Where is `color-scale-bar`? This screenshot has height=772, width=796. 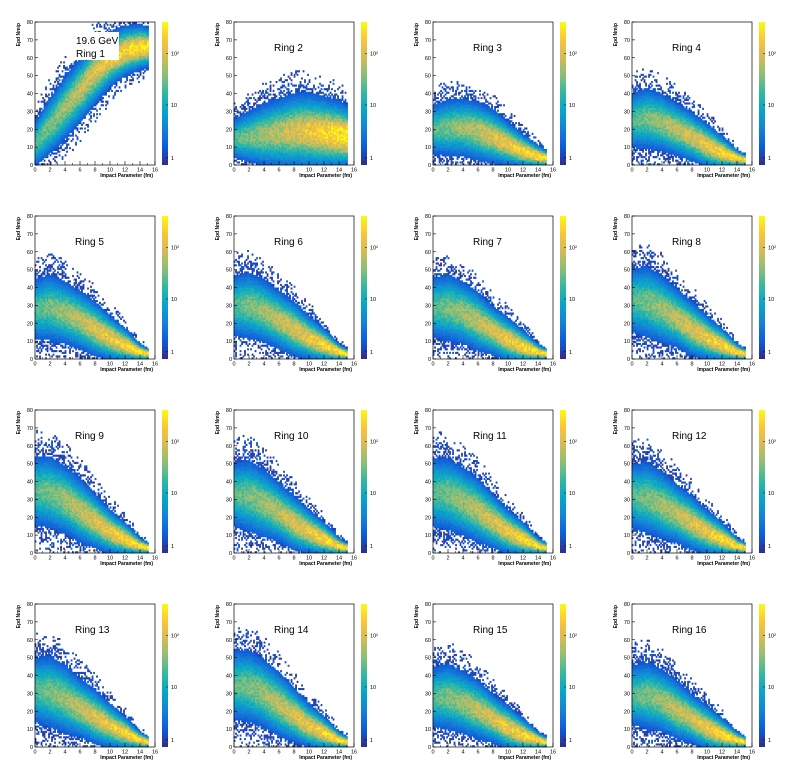 color-scale-bar is located at coordinates (165, 93).